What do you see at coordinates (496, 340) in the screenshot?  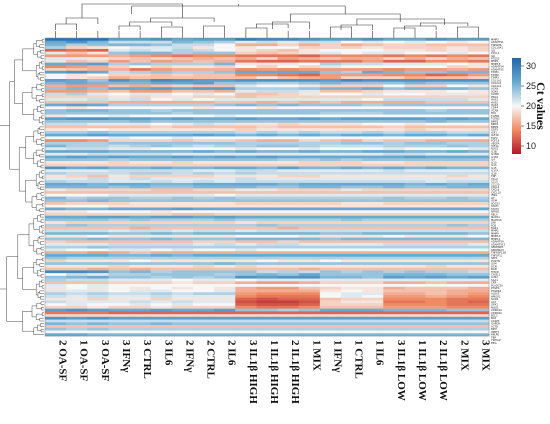 I see `row-label: YWHAZ` at bounding box center [496, 340].